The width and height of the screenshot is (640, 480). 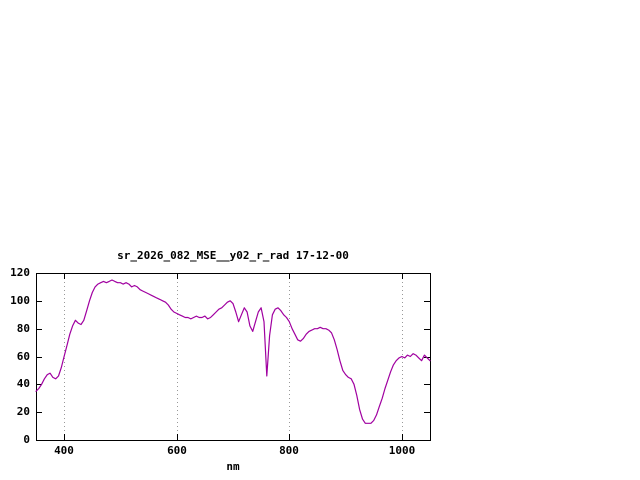 I want to click on x-tick-label: 1000, so click(x=402, y=450).